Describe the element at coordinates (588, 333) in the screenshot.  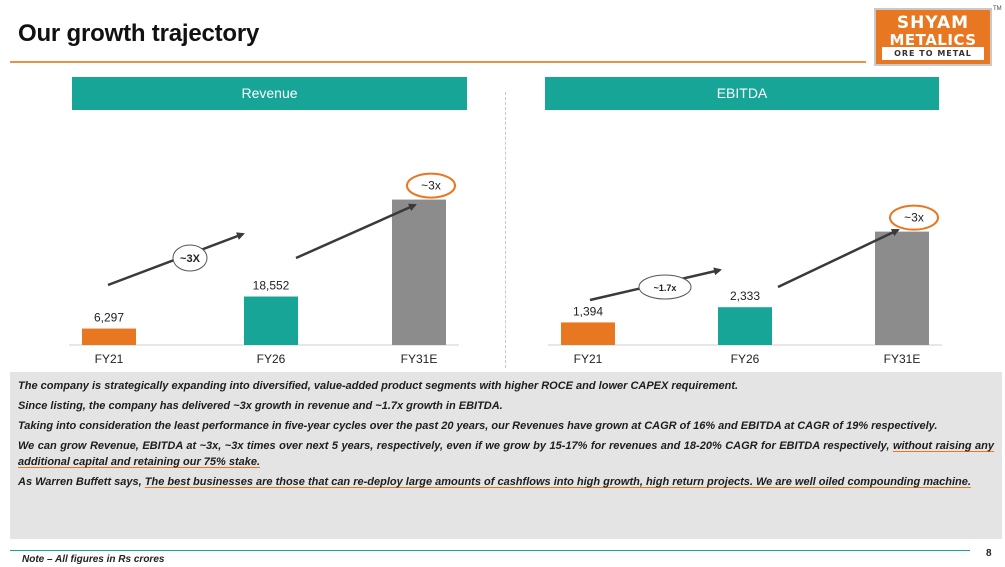
I see `ebitda-bar-fy21` at that location.